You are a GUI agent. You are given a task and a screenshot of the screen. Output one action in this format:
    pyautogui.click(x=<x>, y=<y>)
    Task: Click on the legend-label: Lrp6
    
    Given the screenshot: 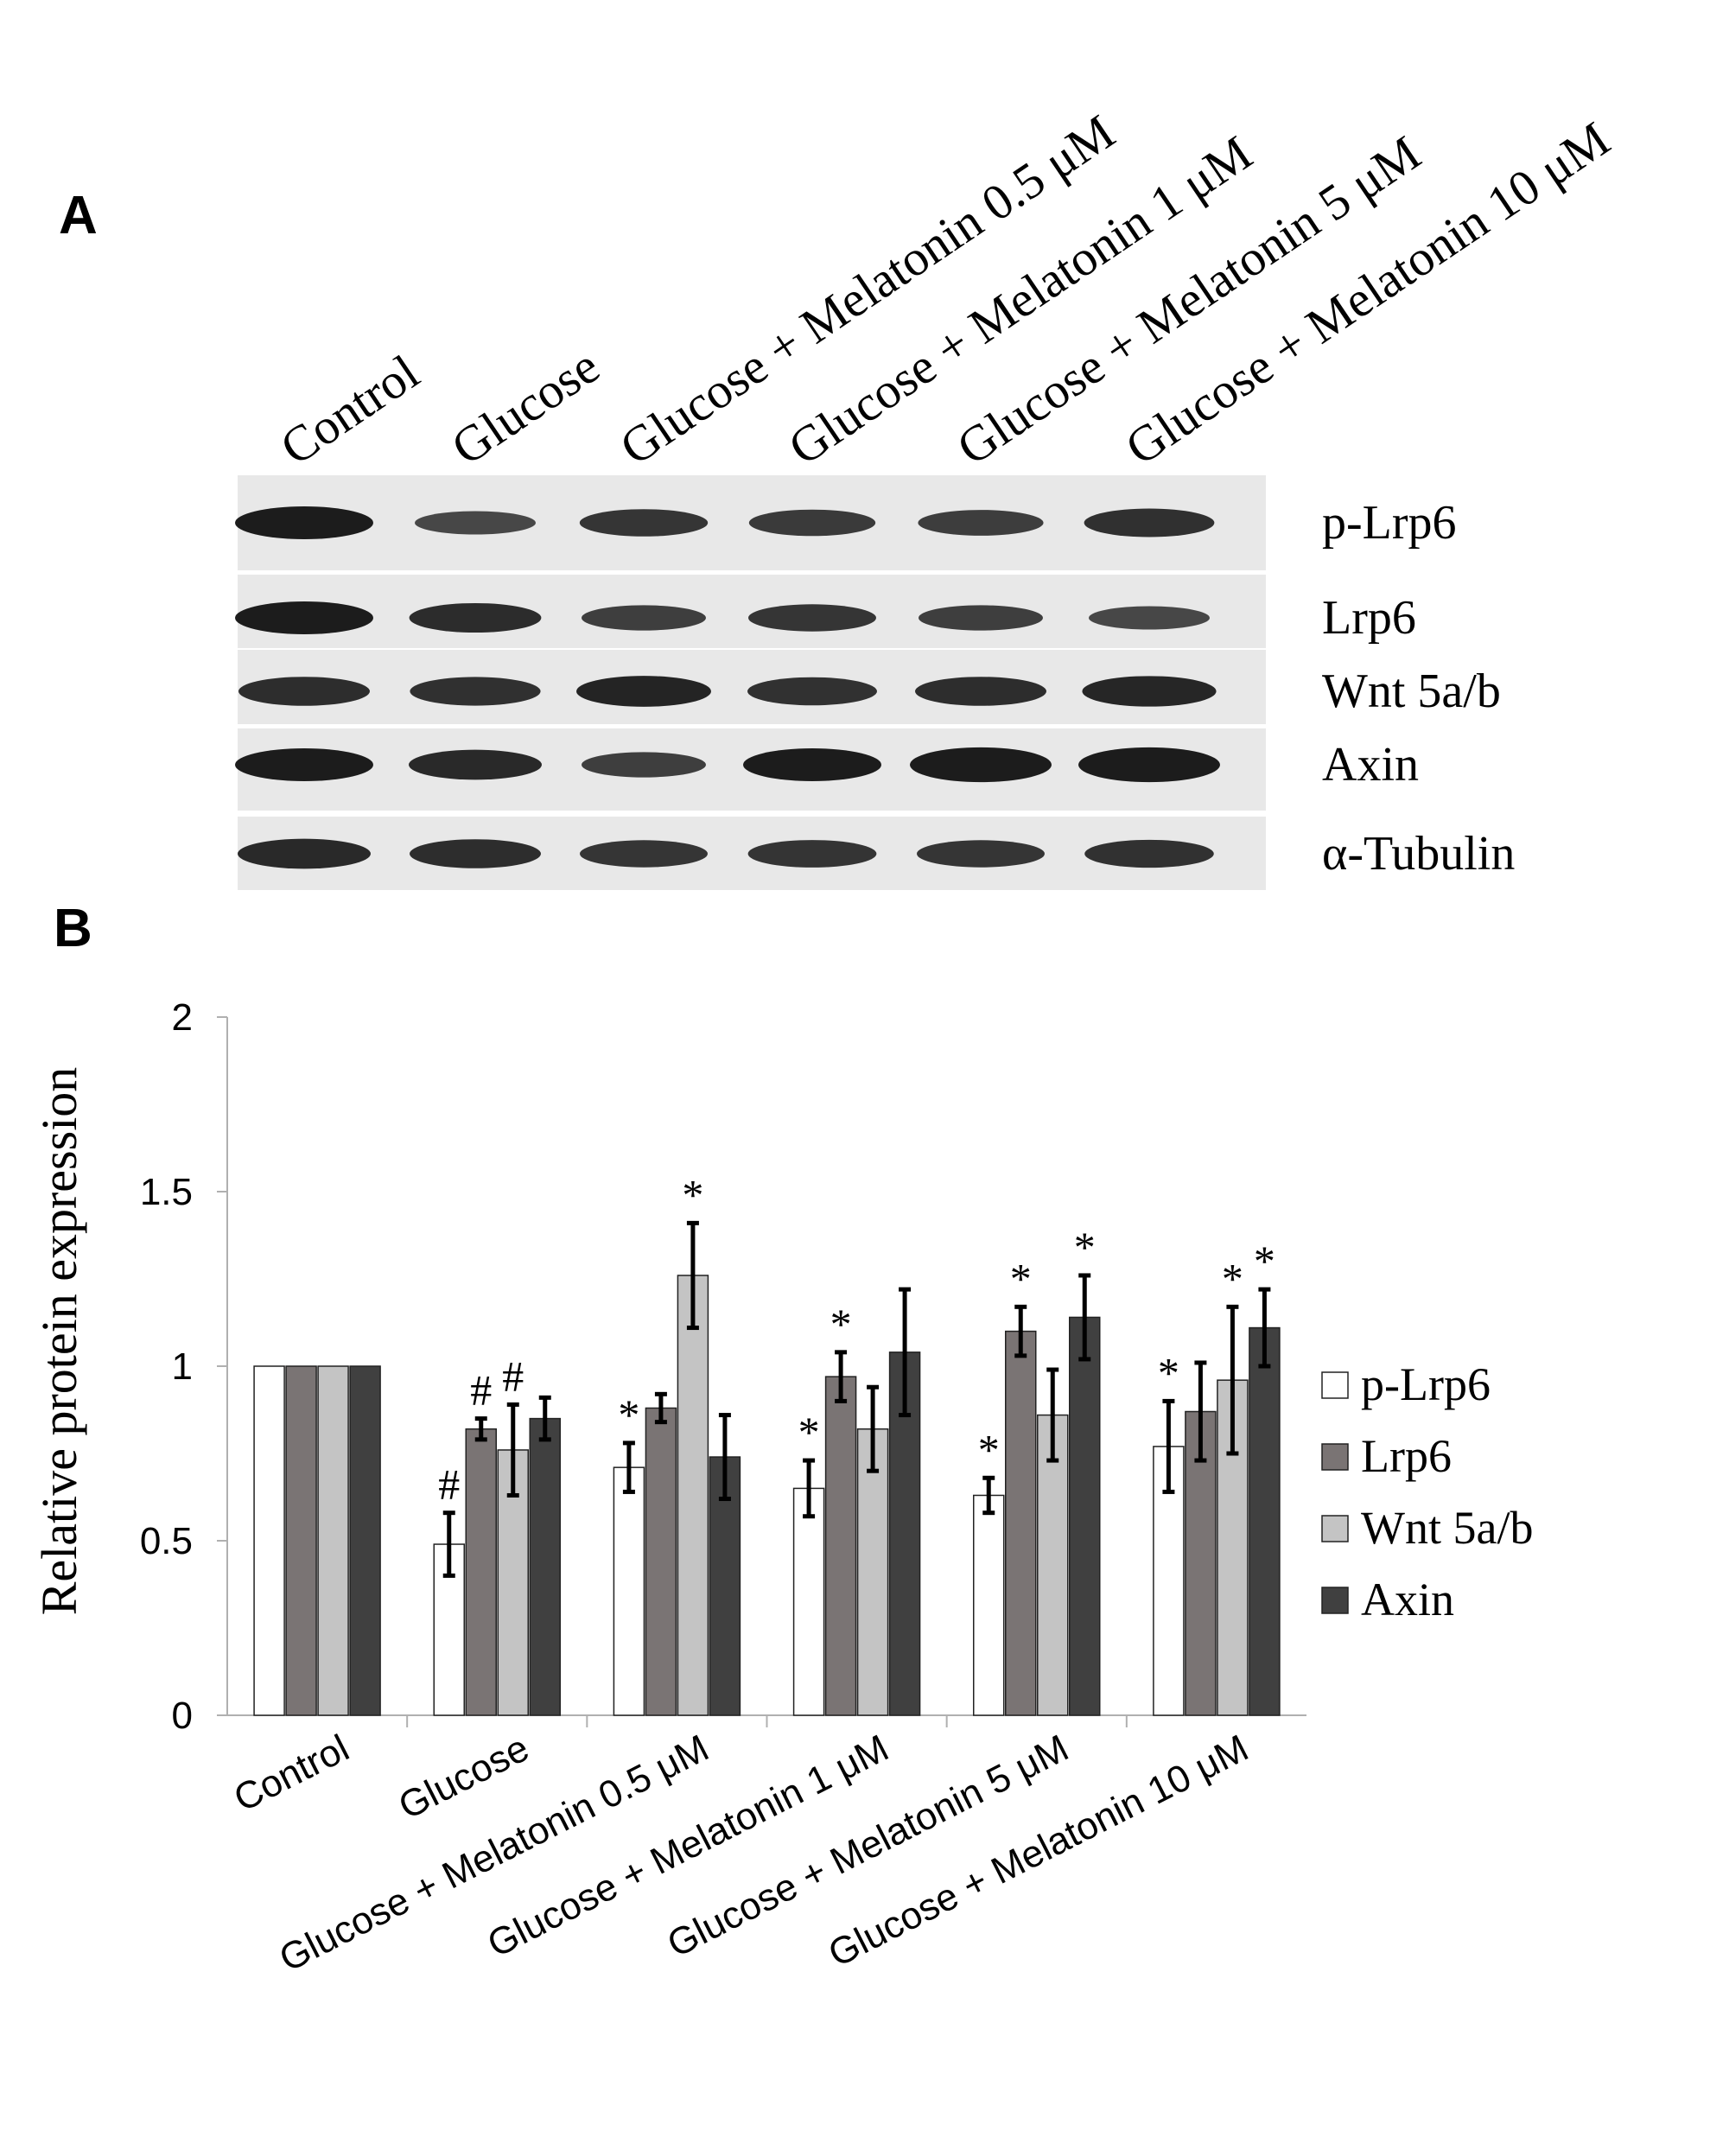 What is the action you would take?
    pyautogui.click(x=1406, y=1456)
    